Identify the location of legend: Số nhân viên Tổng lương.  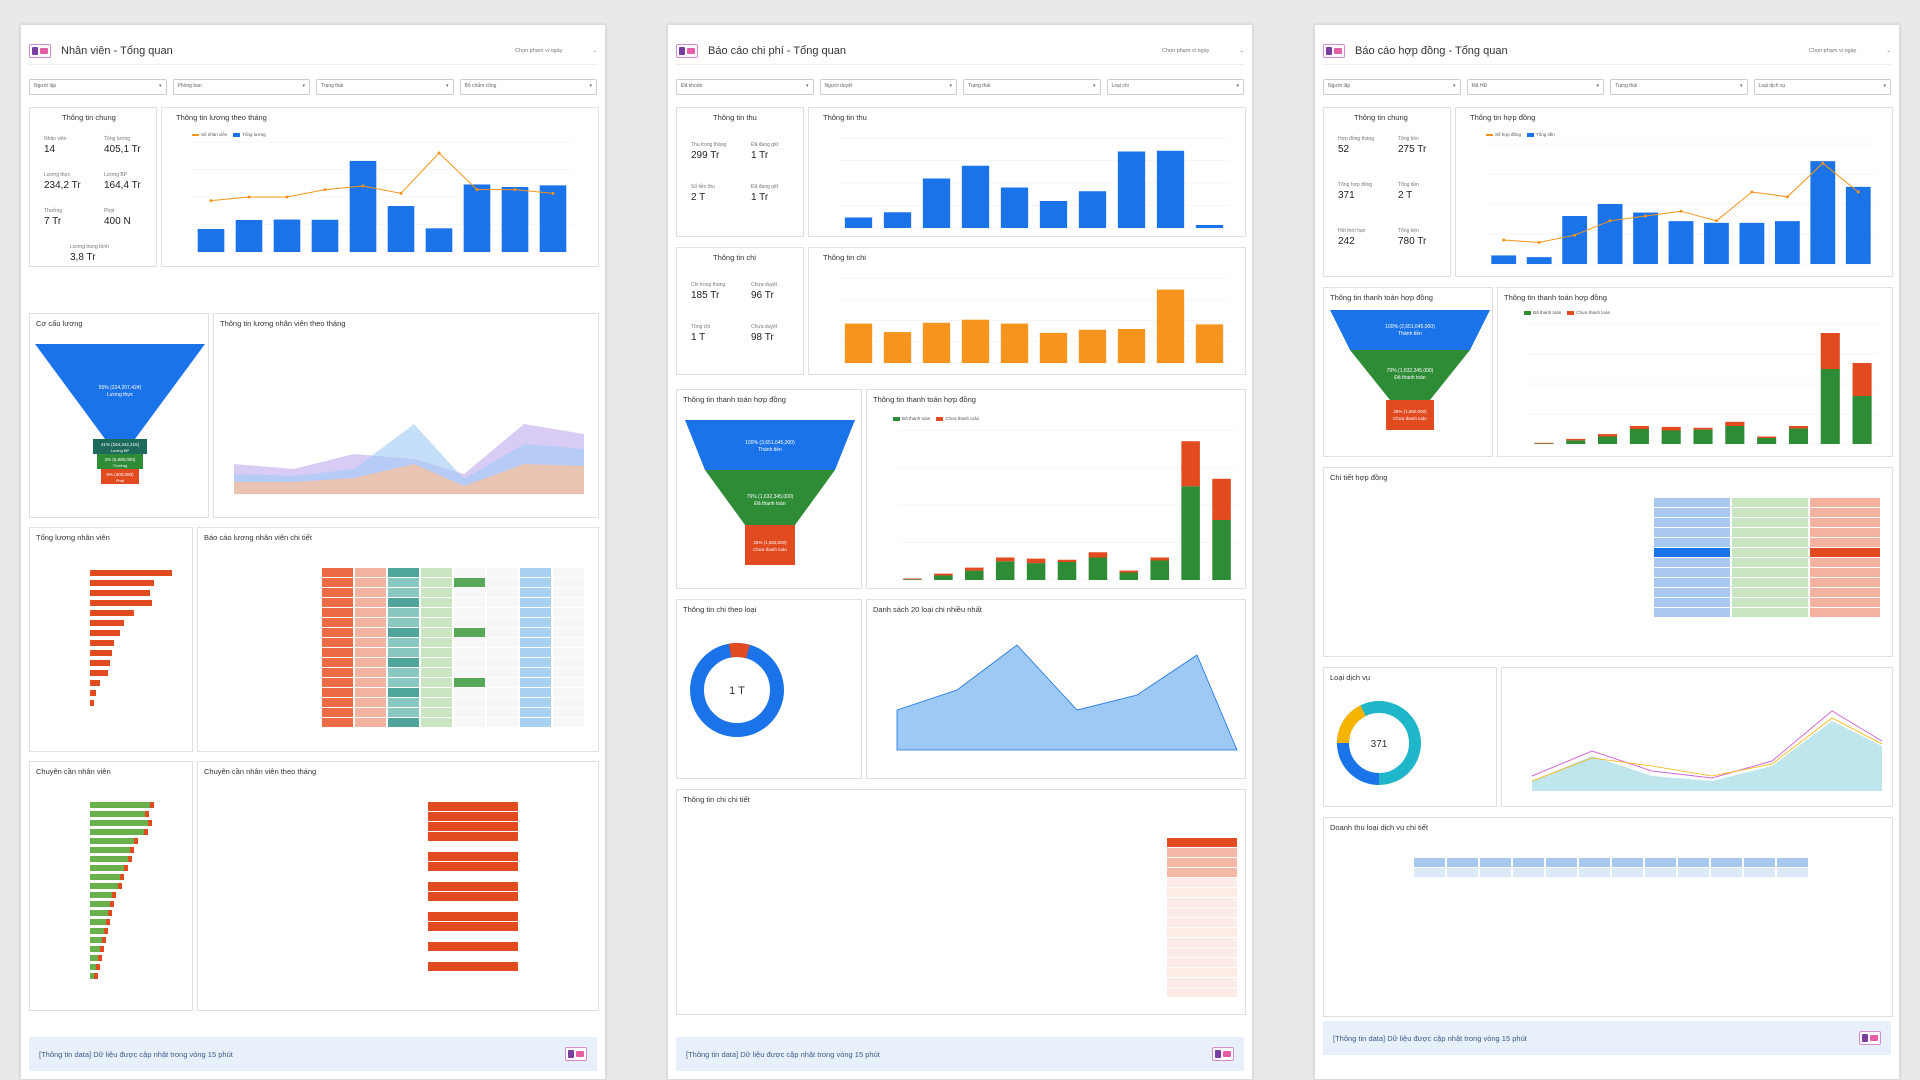
(229, 134).